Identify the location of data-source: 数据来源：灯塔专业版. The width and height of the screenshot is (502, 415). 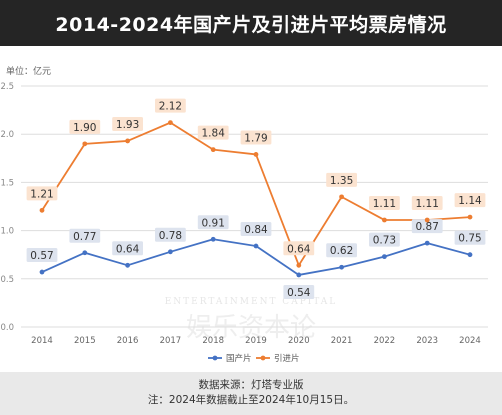
(251, 385).